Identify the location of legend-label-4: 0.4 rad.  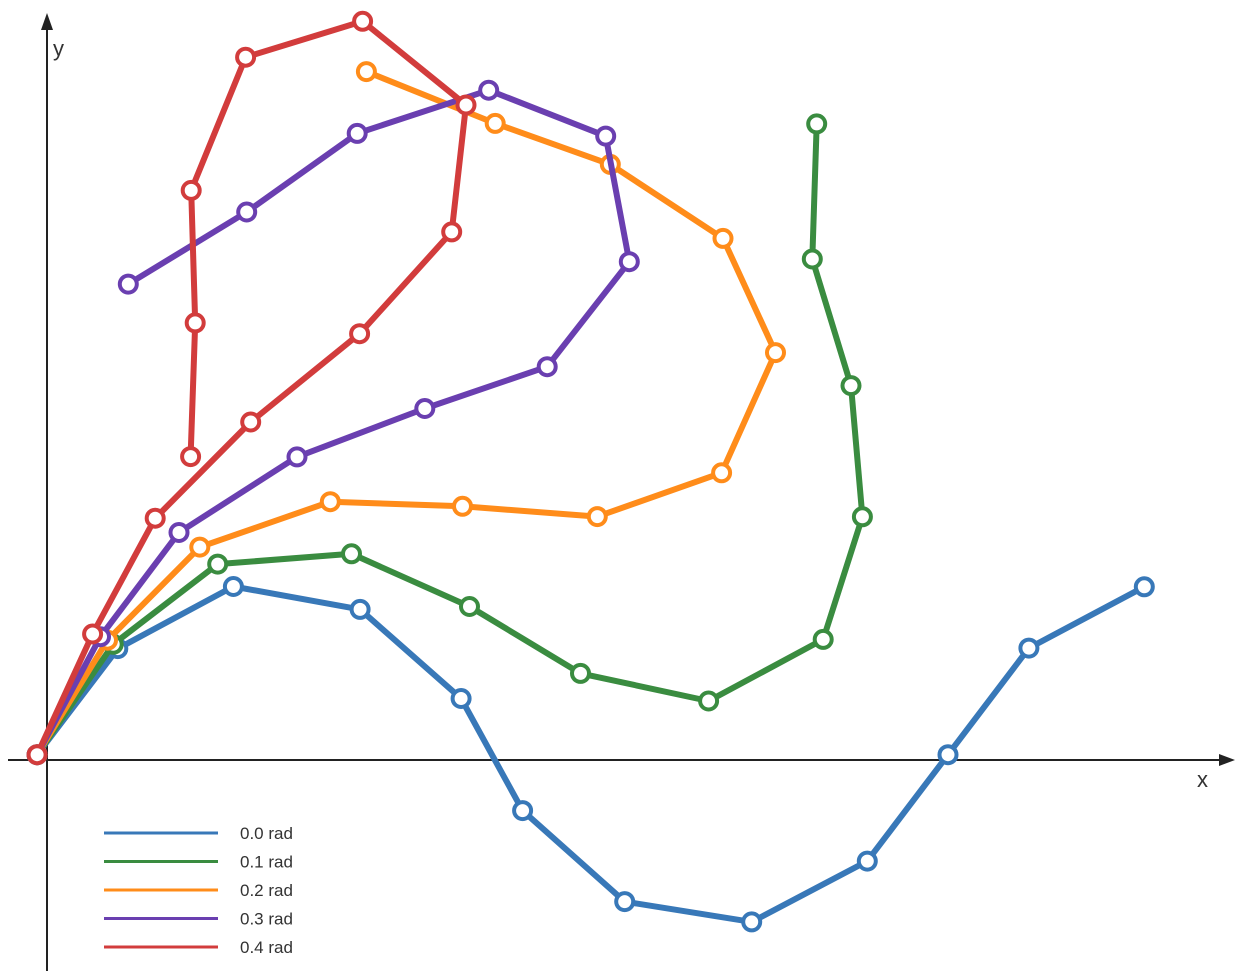
(266, 947).